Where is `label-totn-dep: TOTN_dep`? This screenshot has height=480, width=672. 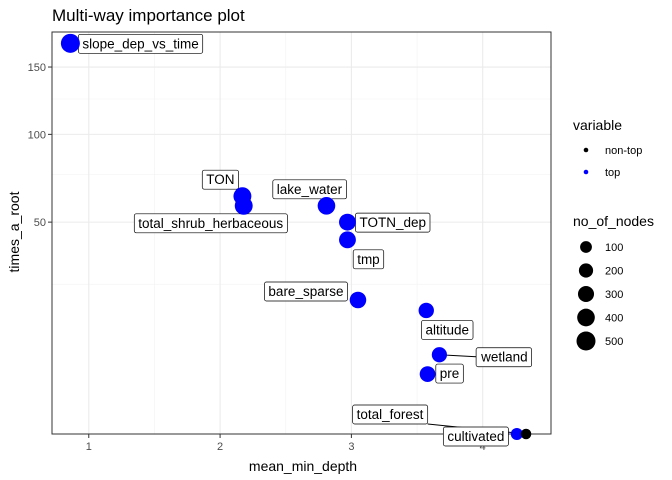 label-totn-dep: TOTN_dep is located at coordinates (393, 222).